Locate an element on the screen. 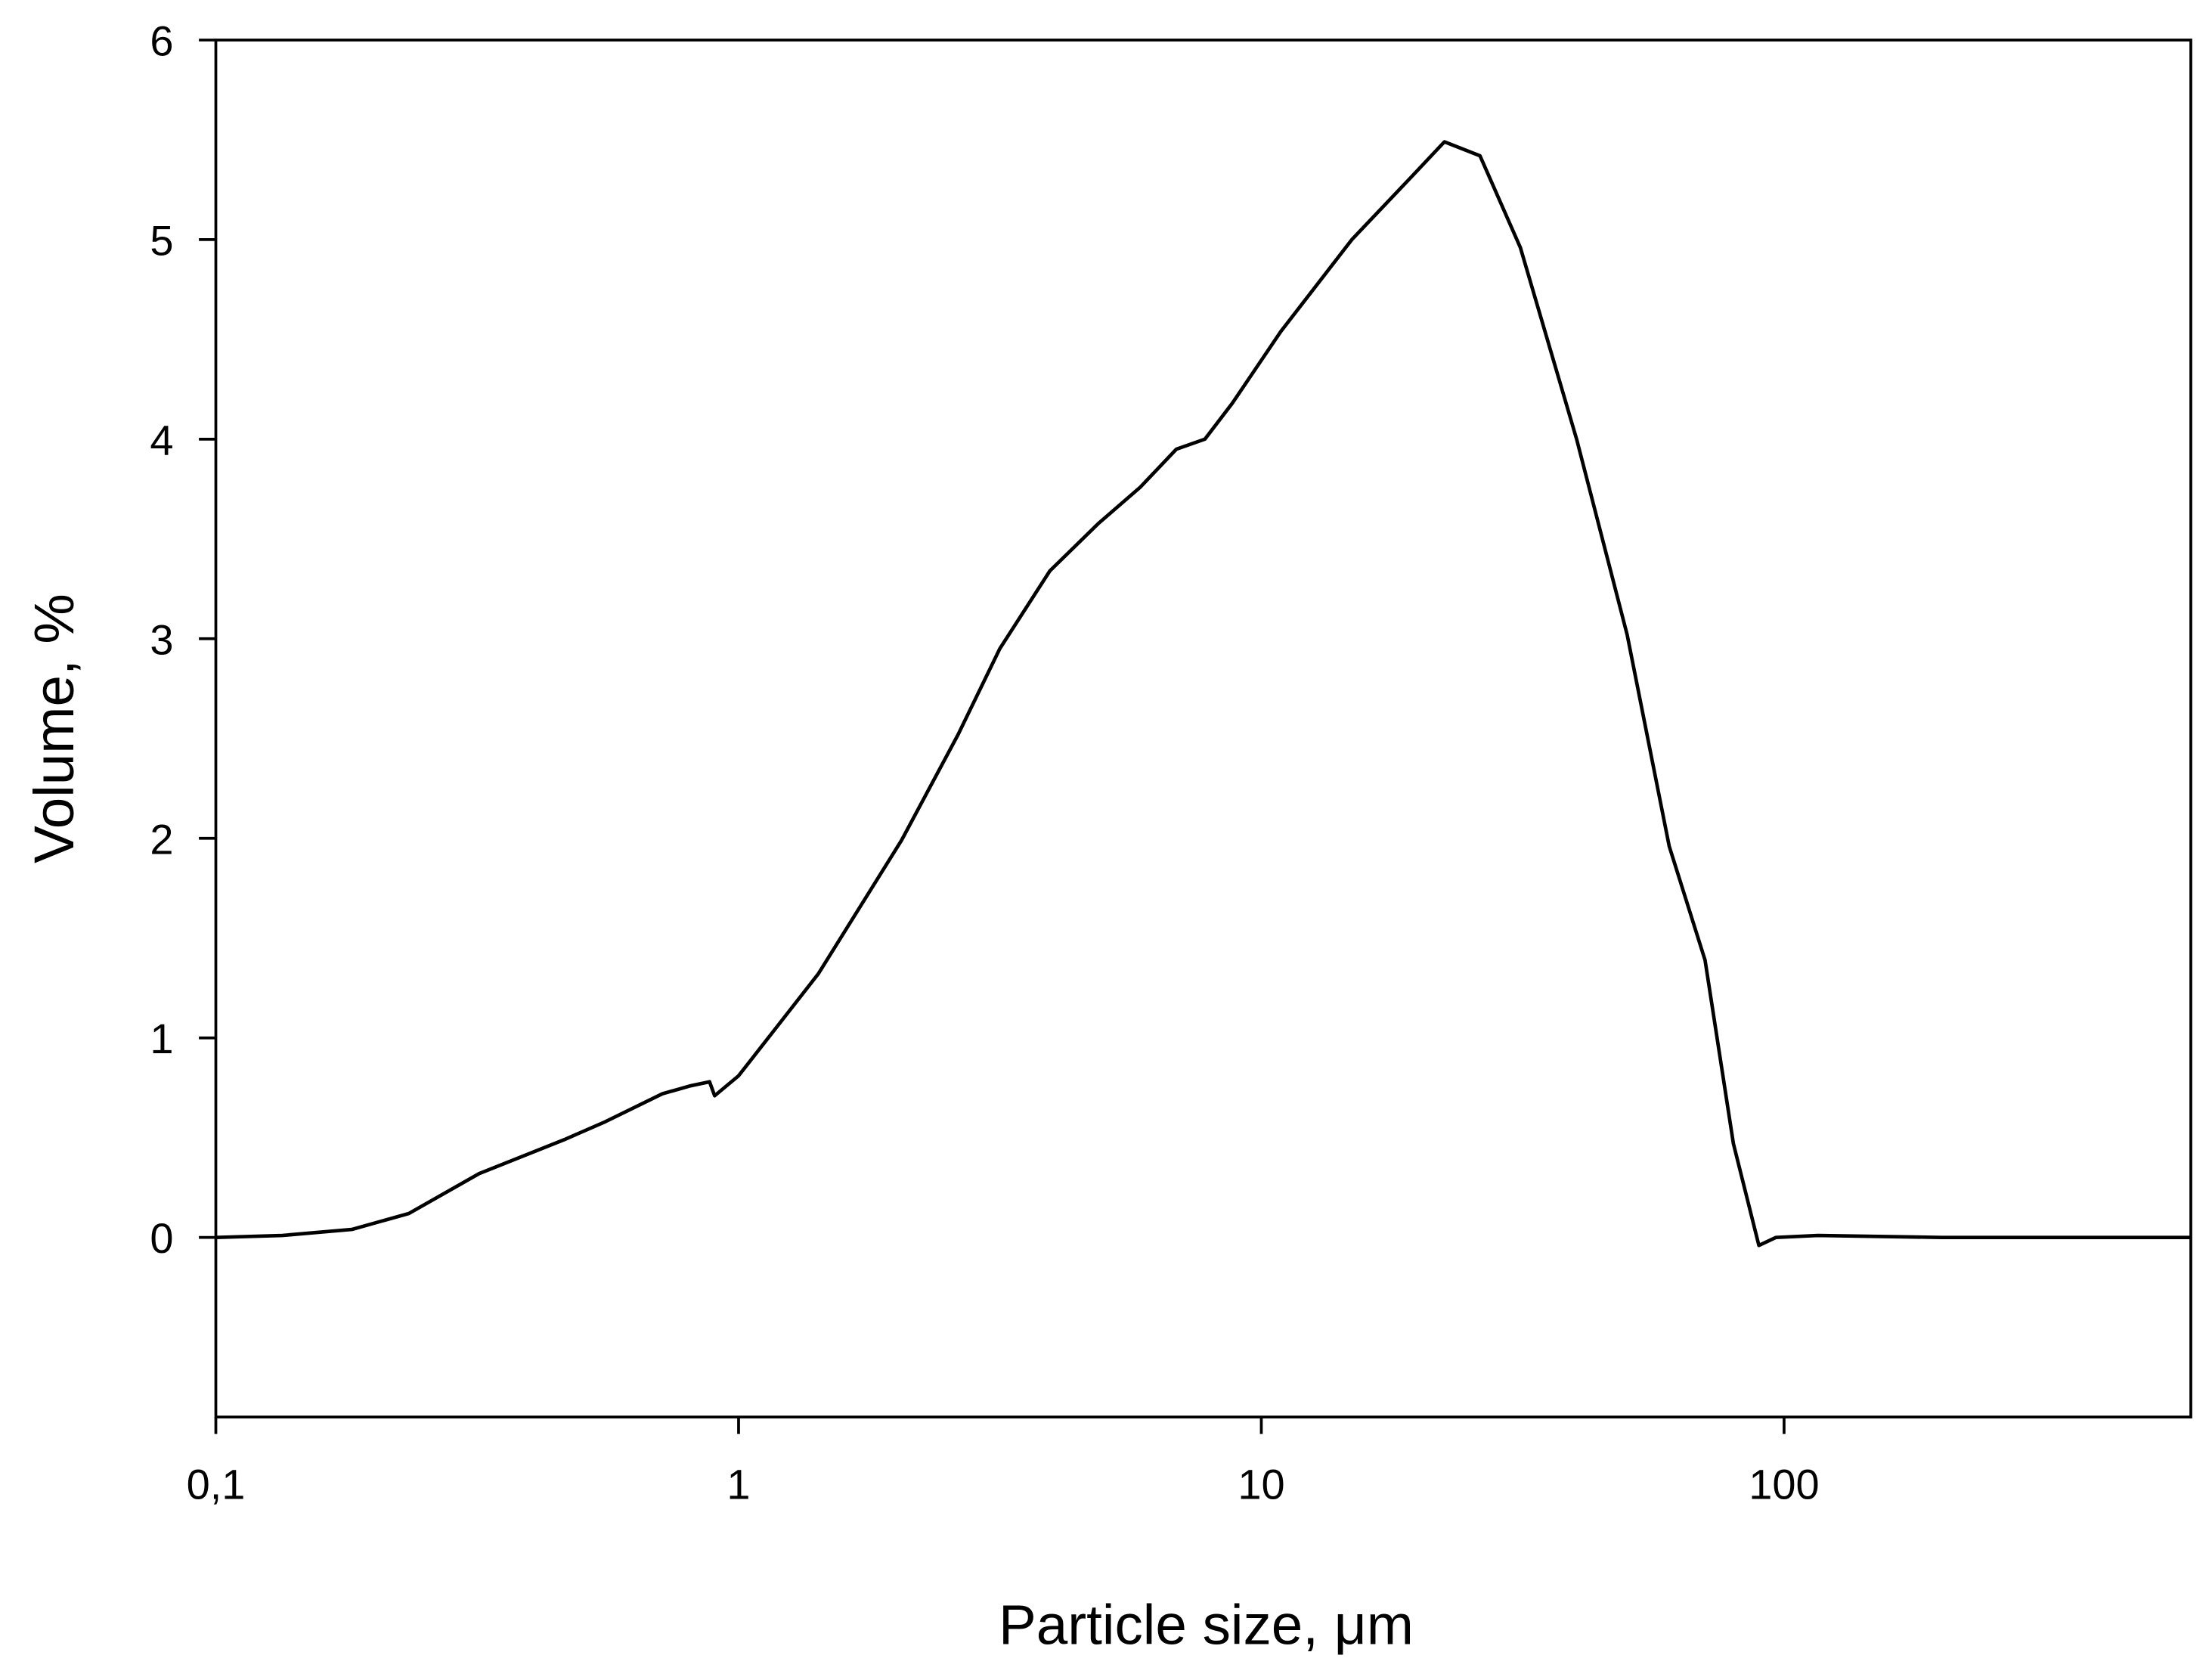 The width and height of the screenshot is (2212, 1680). y-tick-label: 5 is located at coordinates (161, 240).